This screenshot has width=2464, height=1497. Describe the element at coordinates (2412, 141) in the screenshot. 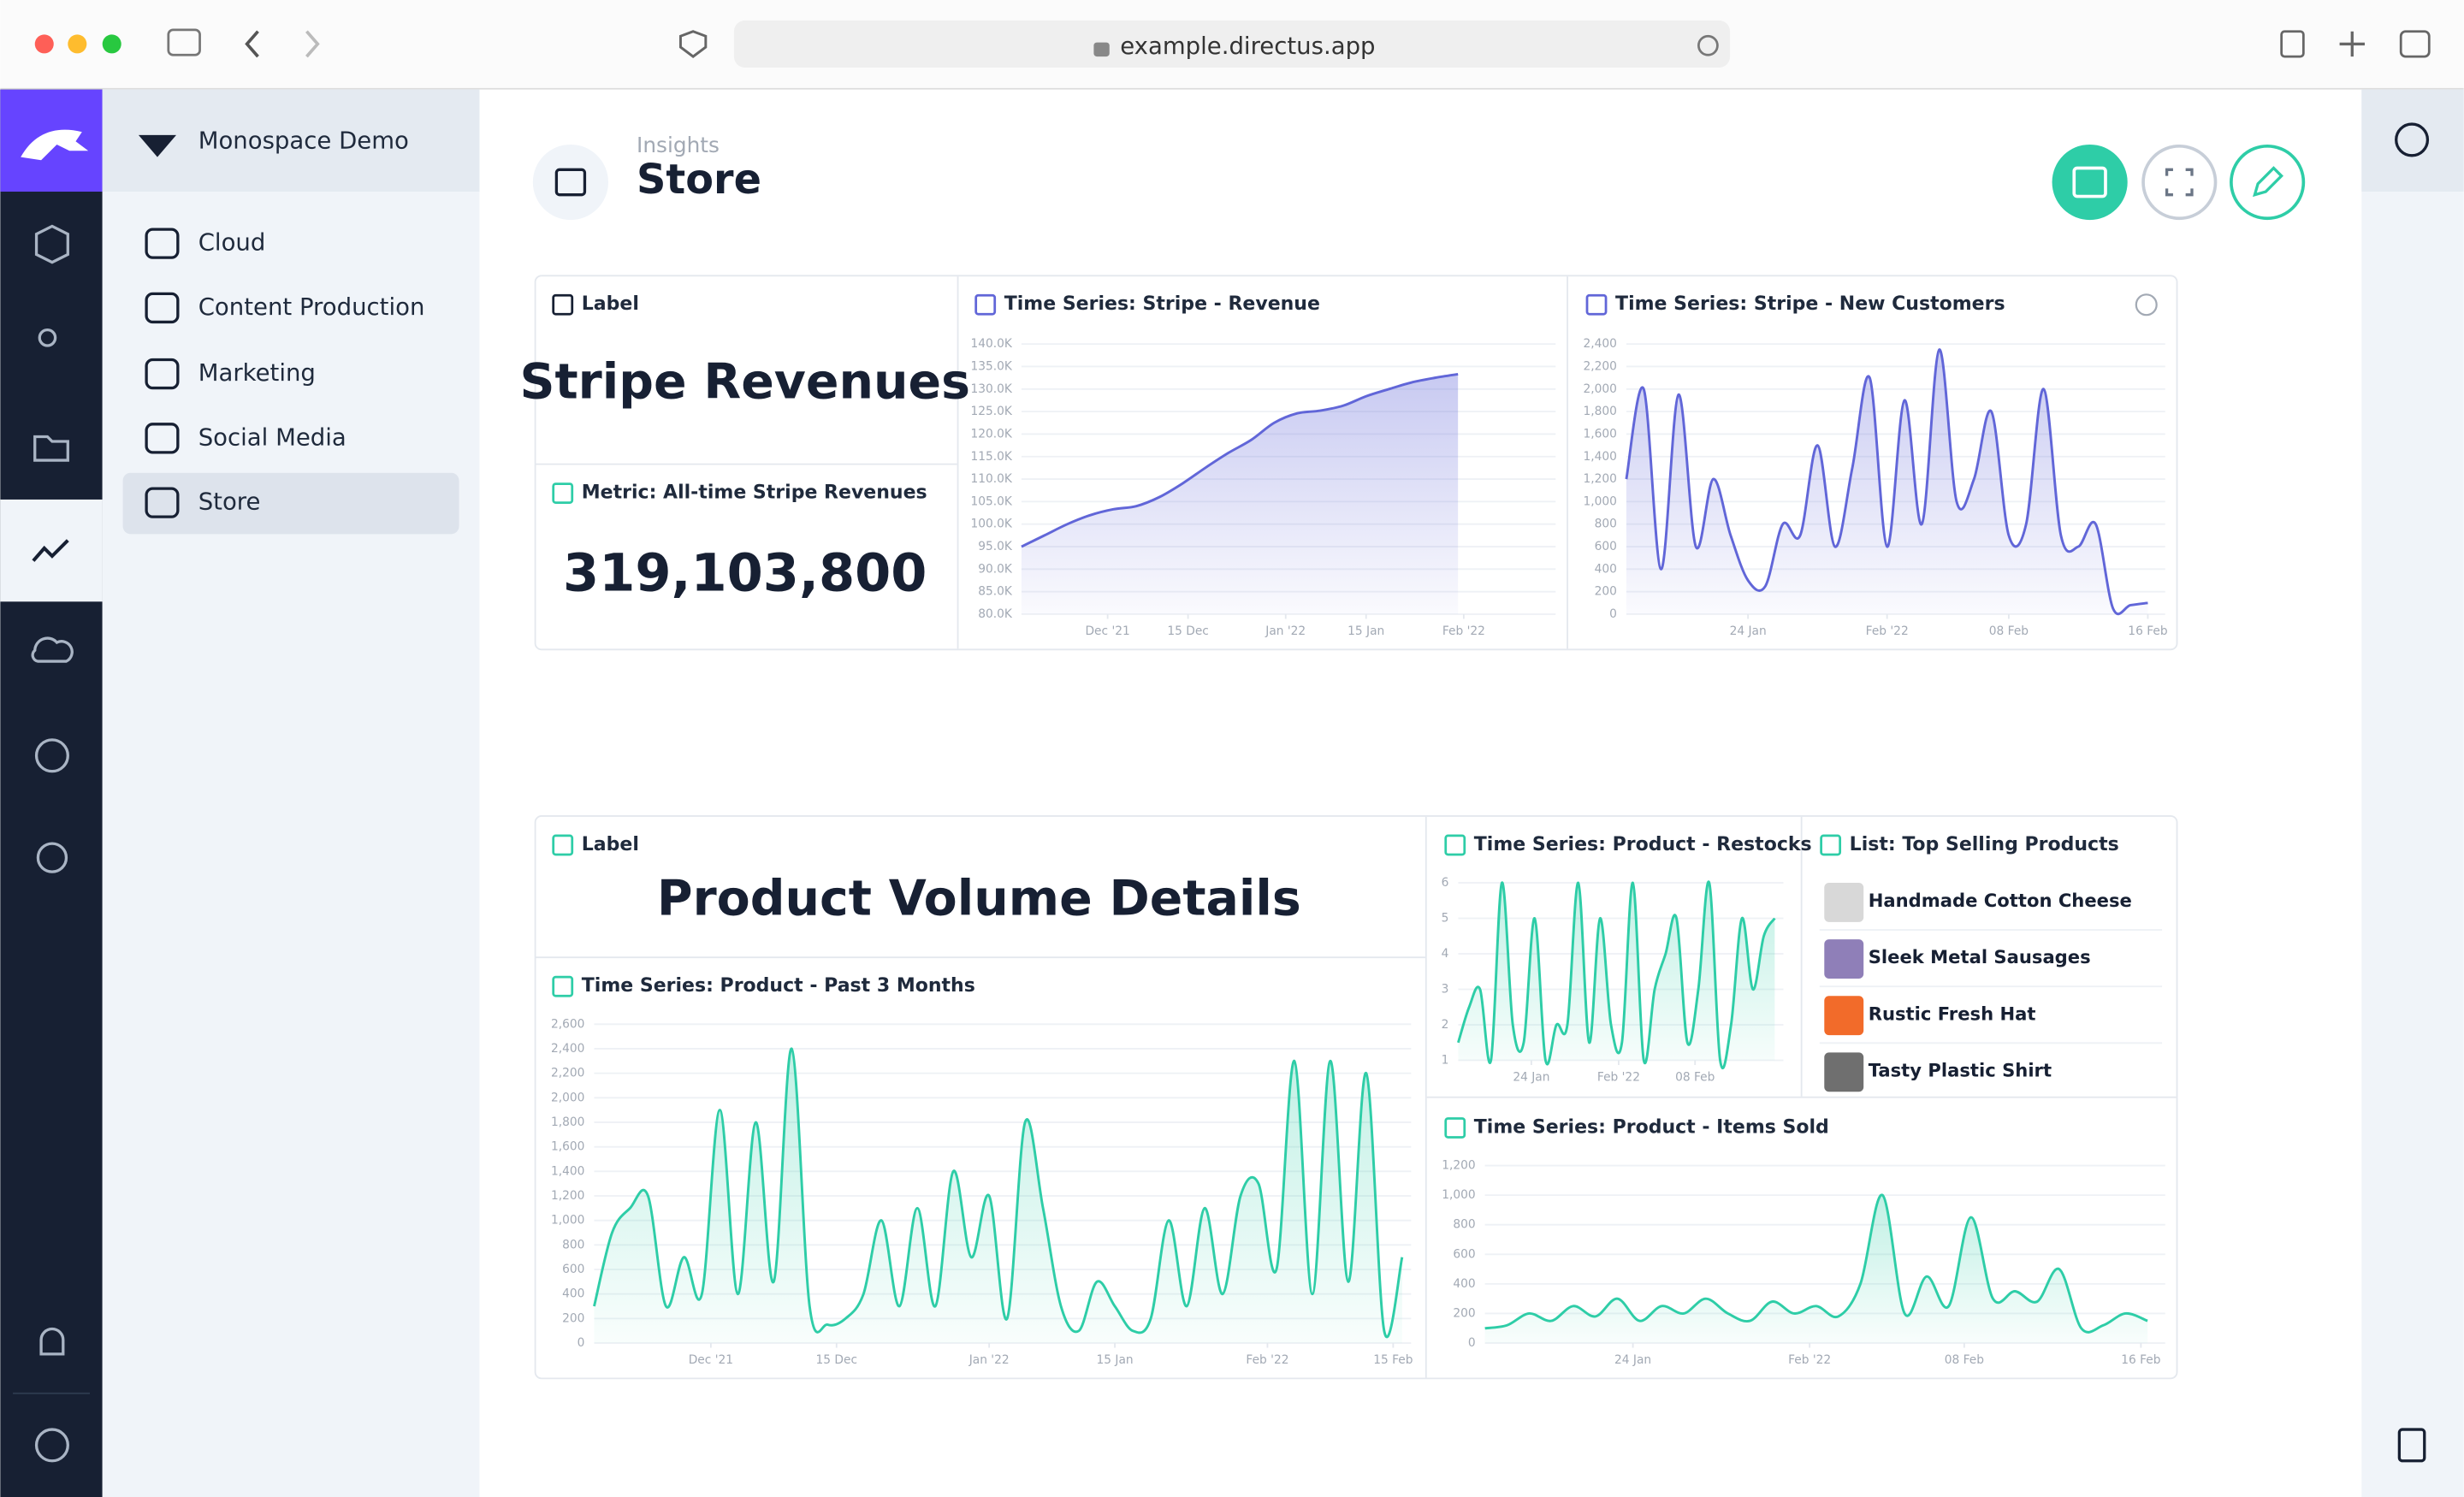

I see `info-toggle` at that location.